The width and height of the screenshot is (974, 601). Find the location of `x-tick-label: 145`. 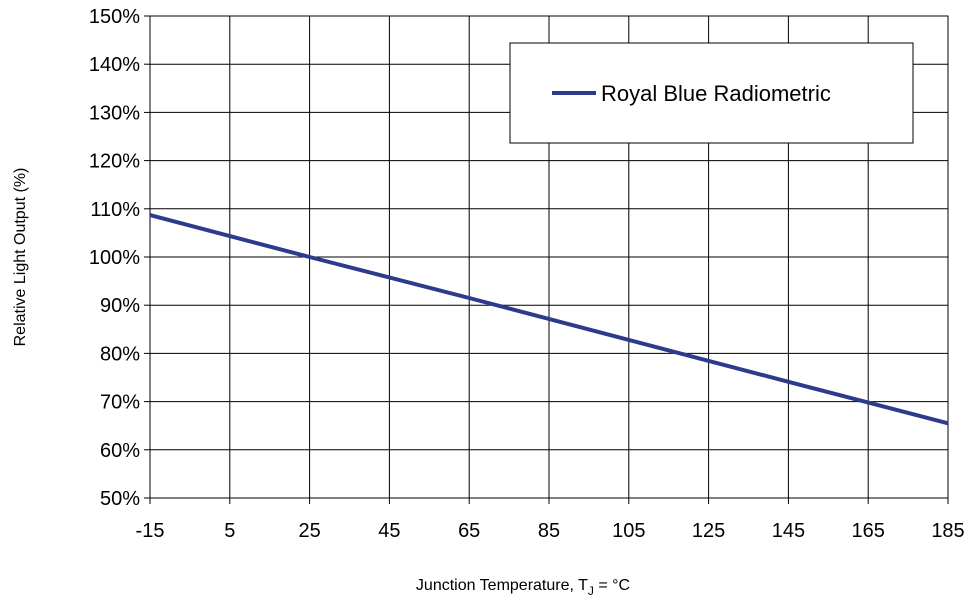

x-tick-label: 145 is located at coordinates (788, 531).